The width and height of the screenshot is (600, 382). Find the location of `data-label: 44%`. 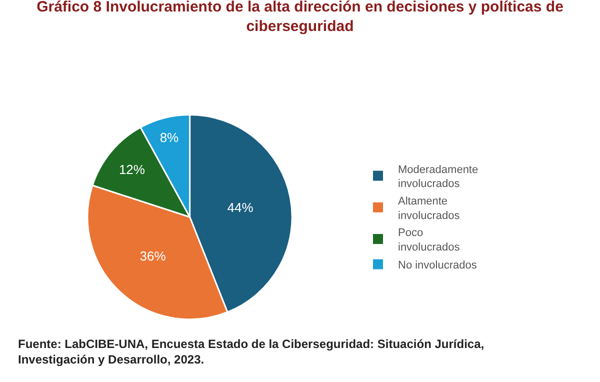

data-label: 44% is located at coordinates (240, 207).